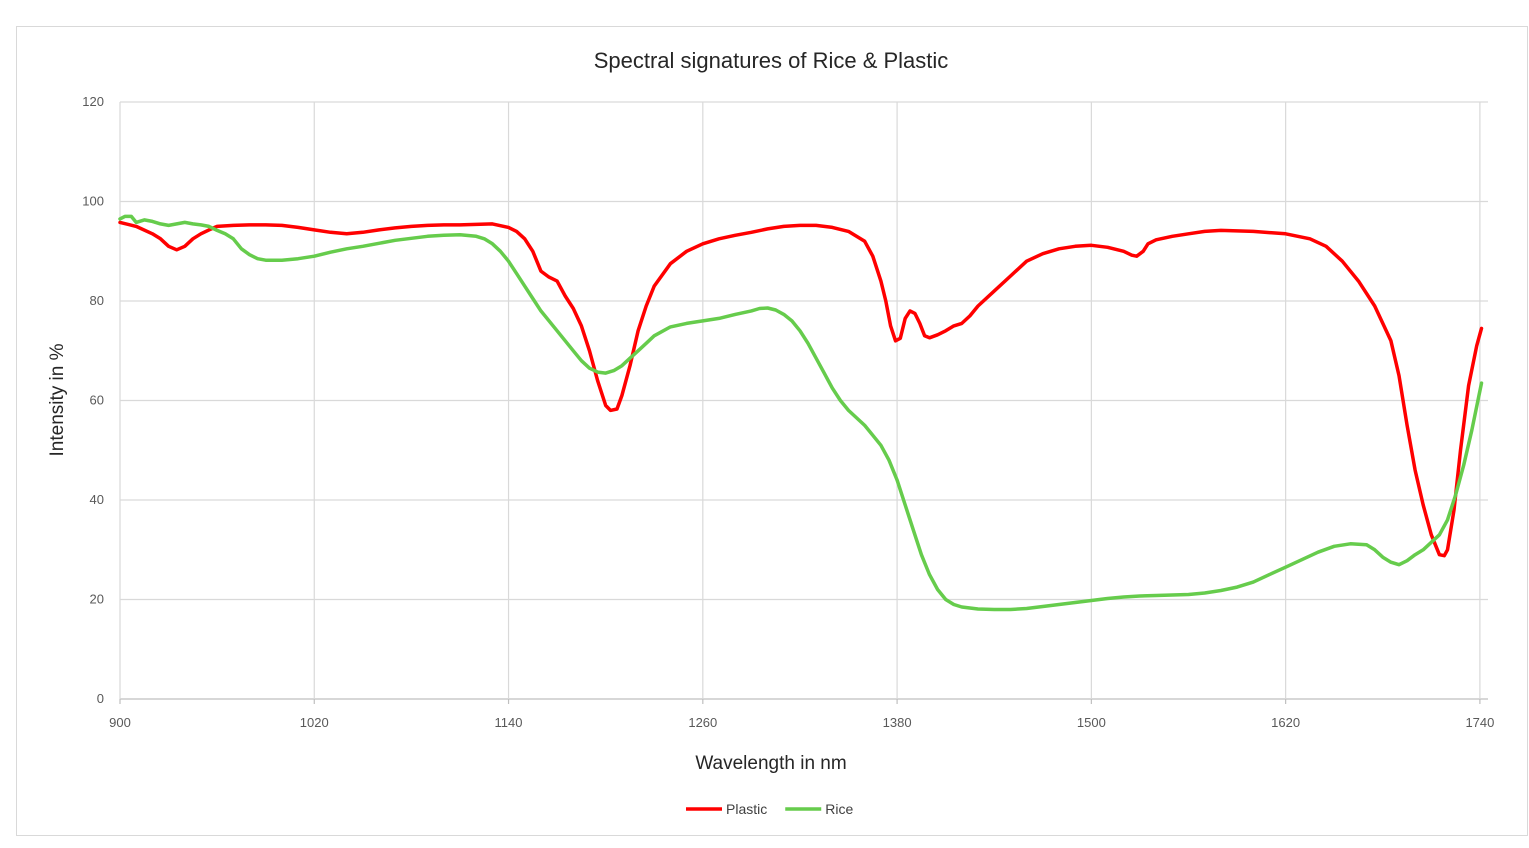  Describe the element at coordinates (100, 698) in the screenshot. I see `y-tick-label: 0` at that location.